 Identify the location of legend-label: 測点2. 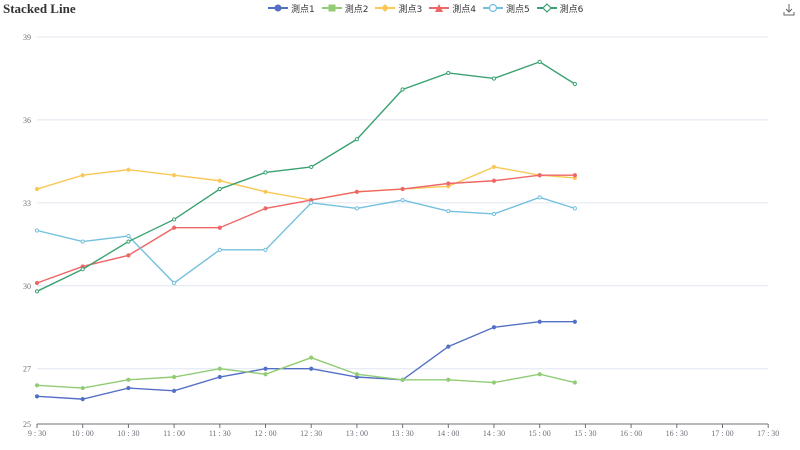
(356, 9).